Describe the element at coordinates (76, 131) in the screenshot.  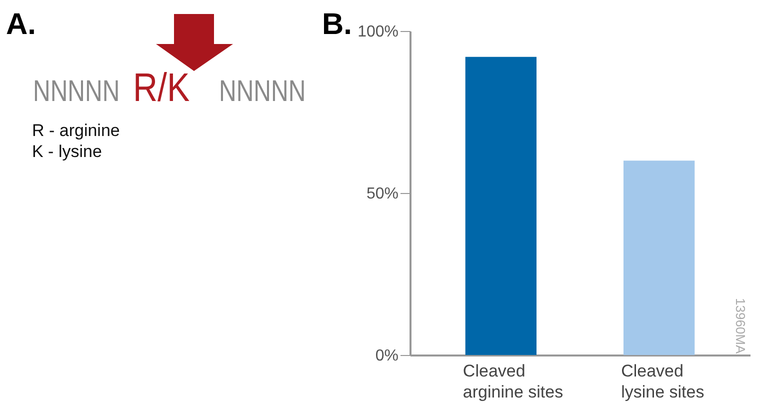
I see `text: R - arginine` at that location.